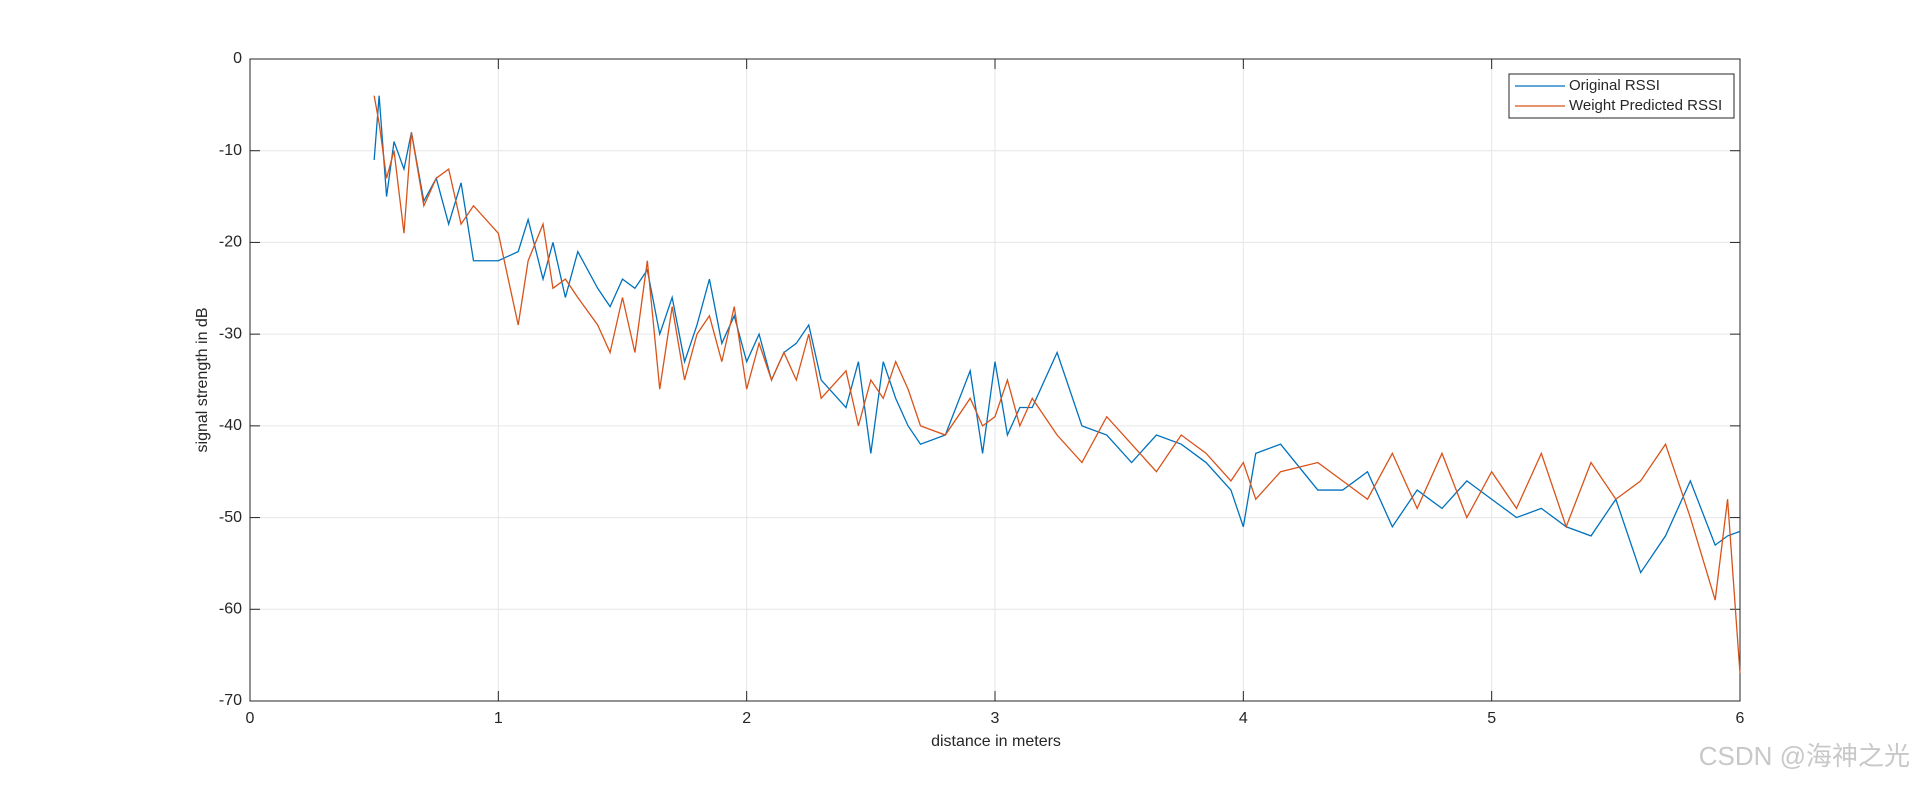 The width and height of the screenshot is (1924, 788). What do you see at coordinates (250, 718) in the screenshot?
I see `x-tick-label: 0` at bounding box center [250, 718].